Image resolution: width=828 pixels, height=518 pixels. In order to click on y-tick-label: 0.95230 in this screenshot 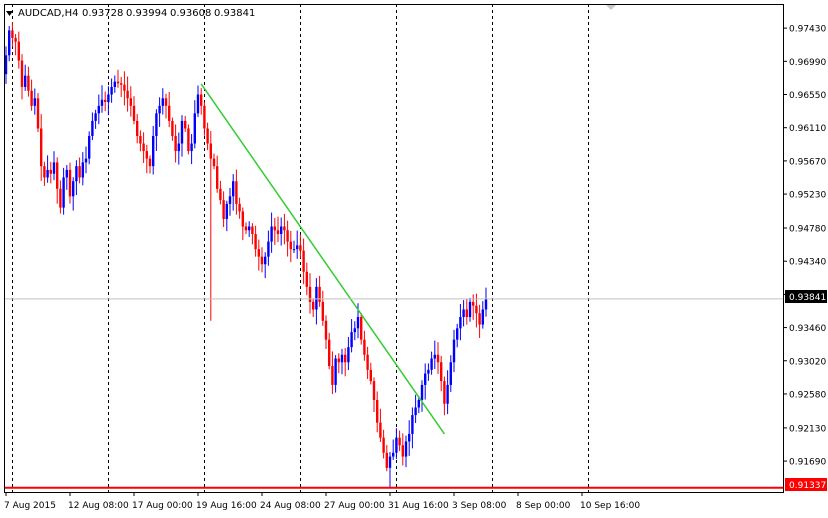, I will do `click(807, 196)`.